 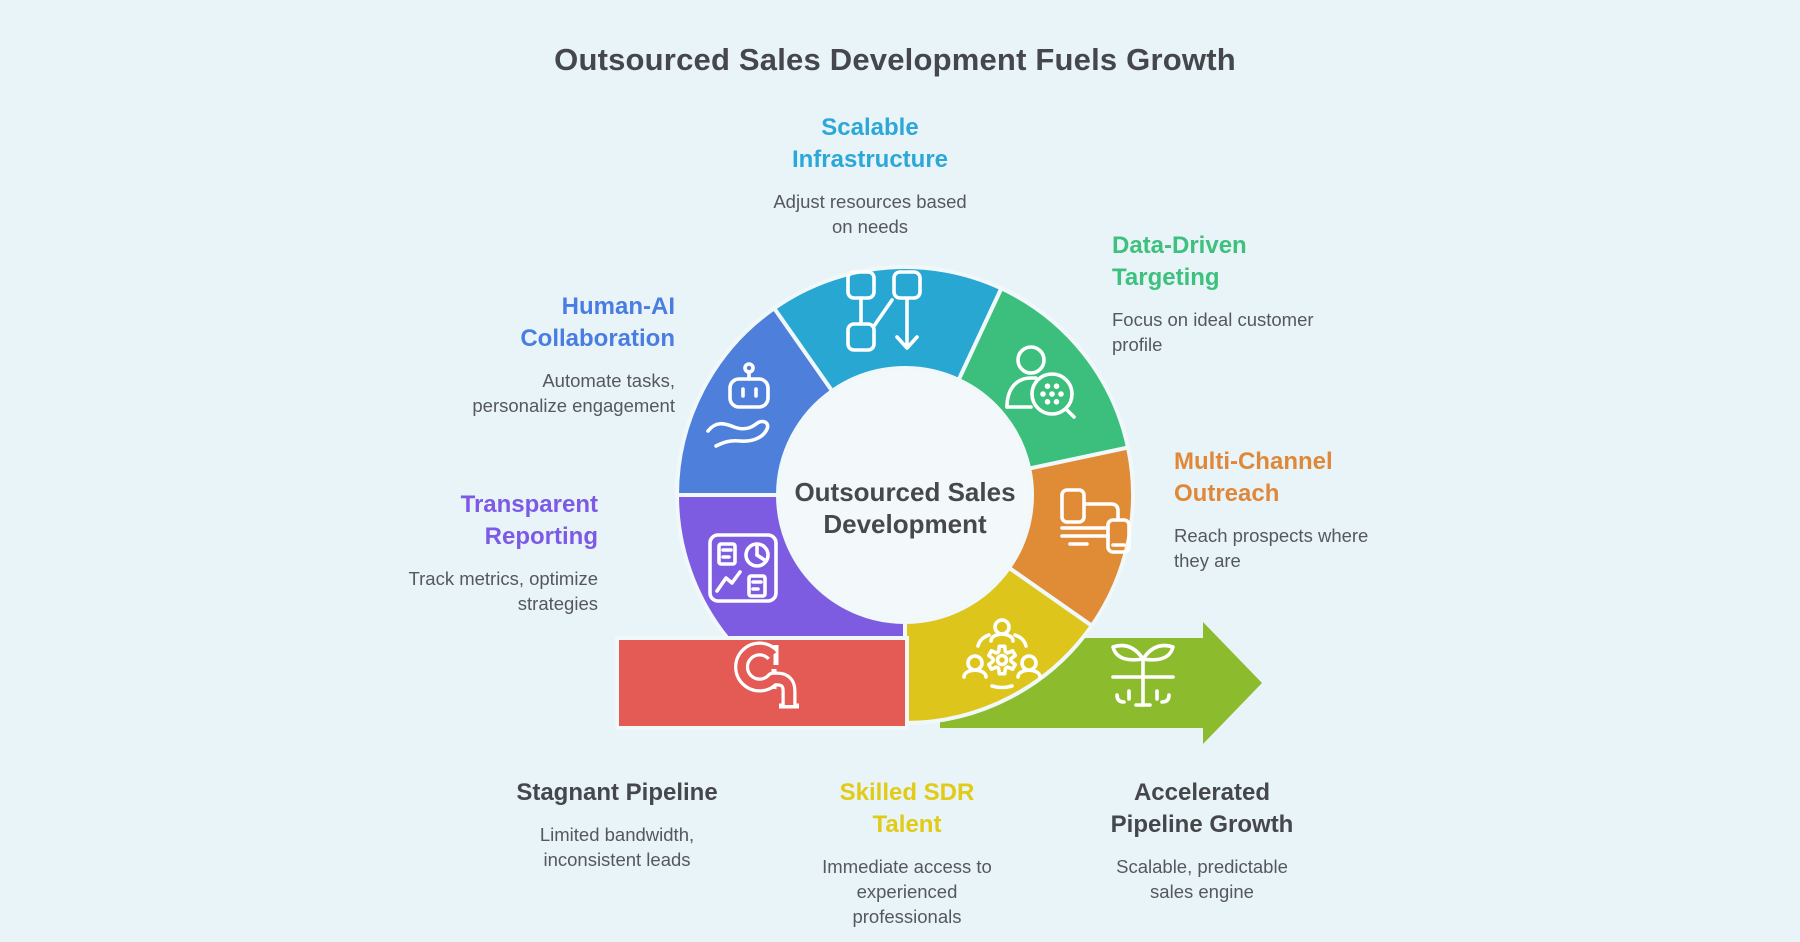 What do you see at coordinates (1143, 675) in the screenshot?
I see `sprout-growth-icon` at bounding box center [1143, 675].